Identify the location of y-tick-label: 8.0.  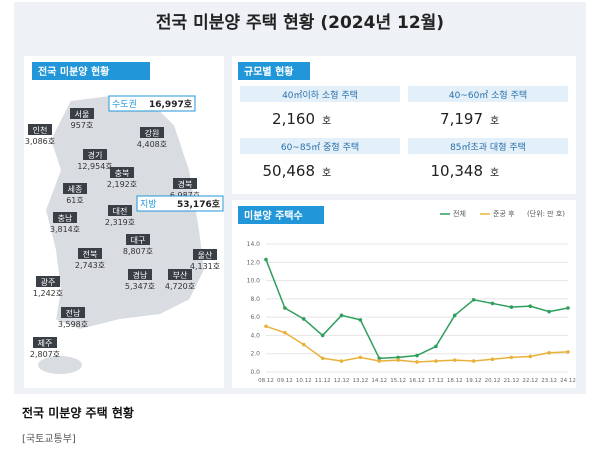
(255, 299).